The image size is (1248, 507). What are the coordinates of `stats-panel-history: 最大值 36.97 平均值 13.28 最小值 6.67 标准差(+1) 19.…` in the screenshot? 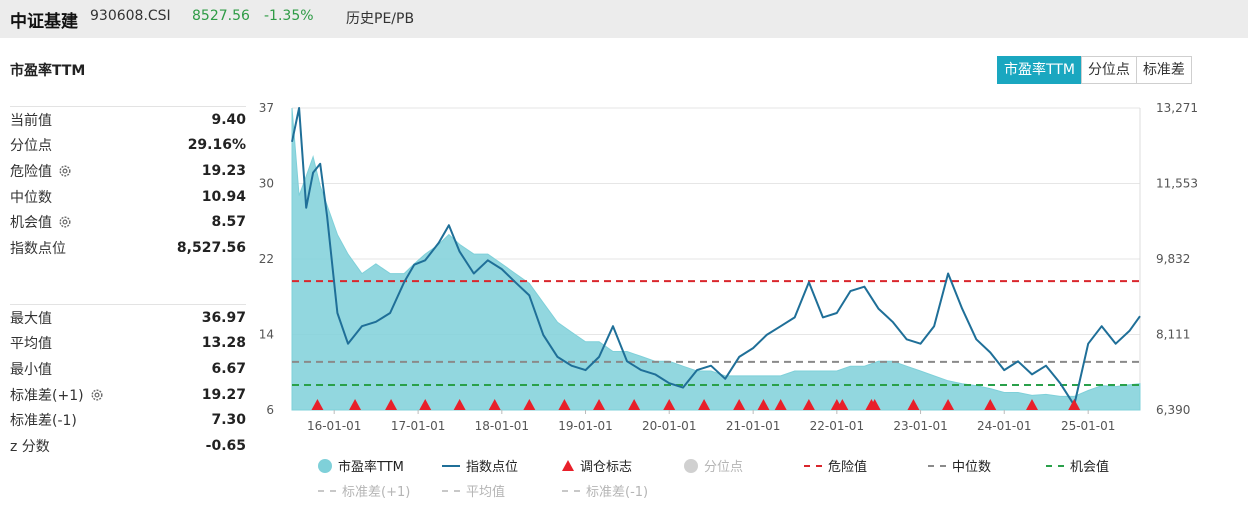 It's located at (128, 381).